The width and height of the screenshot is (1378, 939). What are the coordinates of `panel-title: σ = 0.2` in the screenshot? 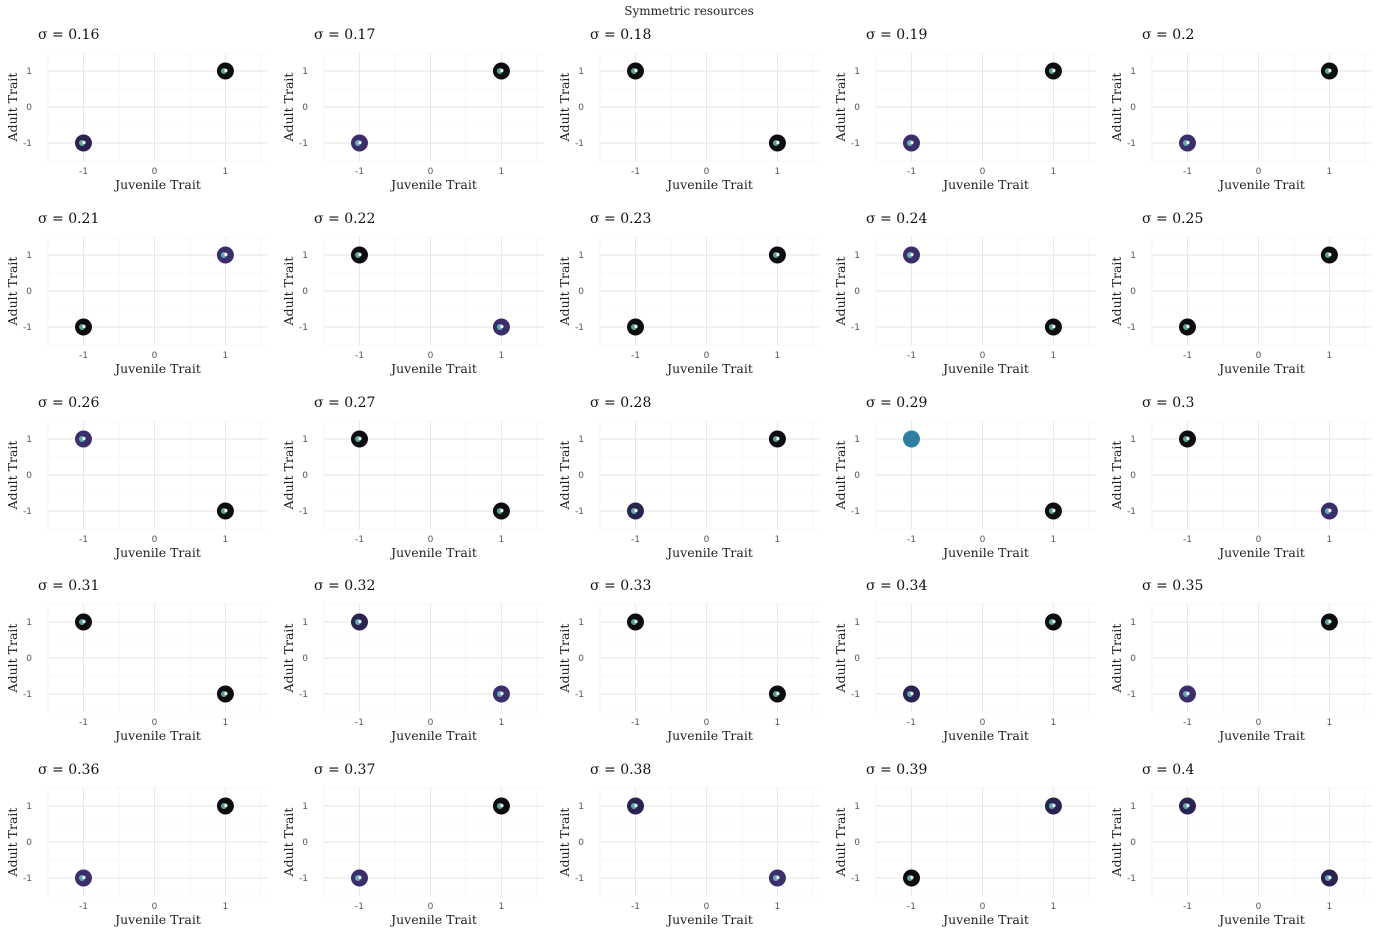 It's located at (1168, 35).